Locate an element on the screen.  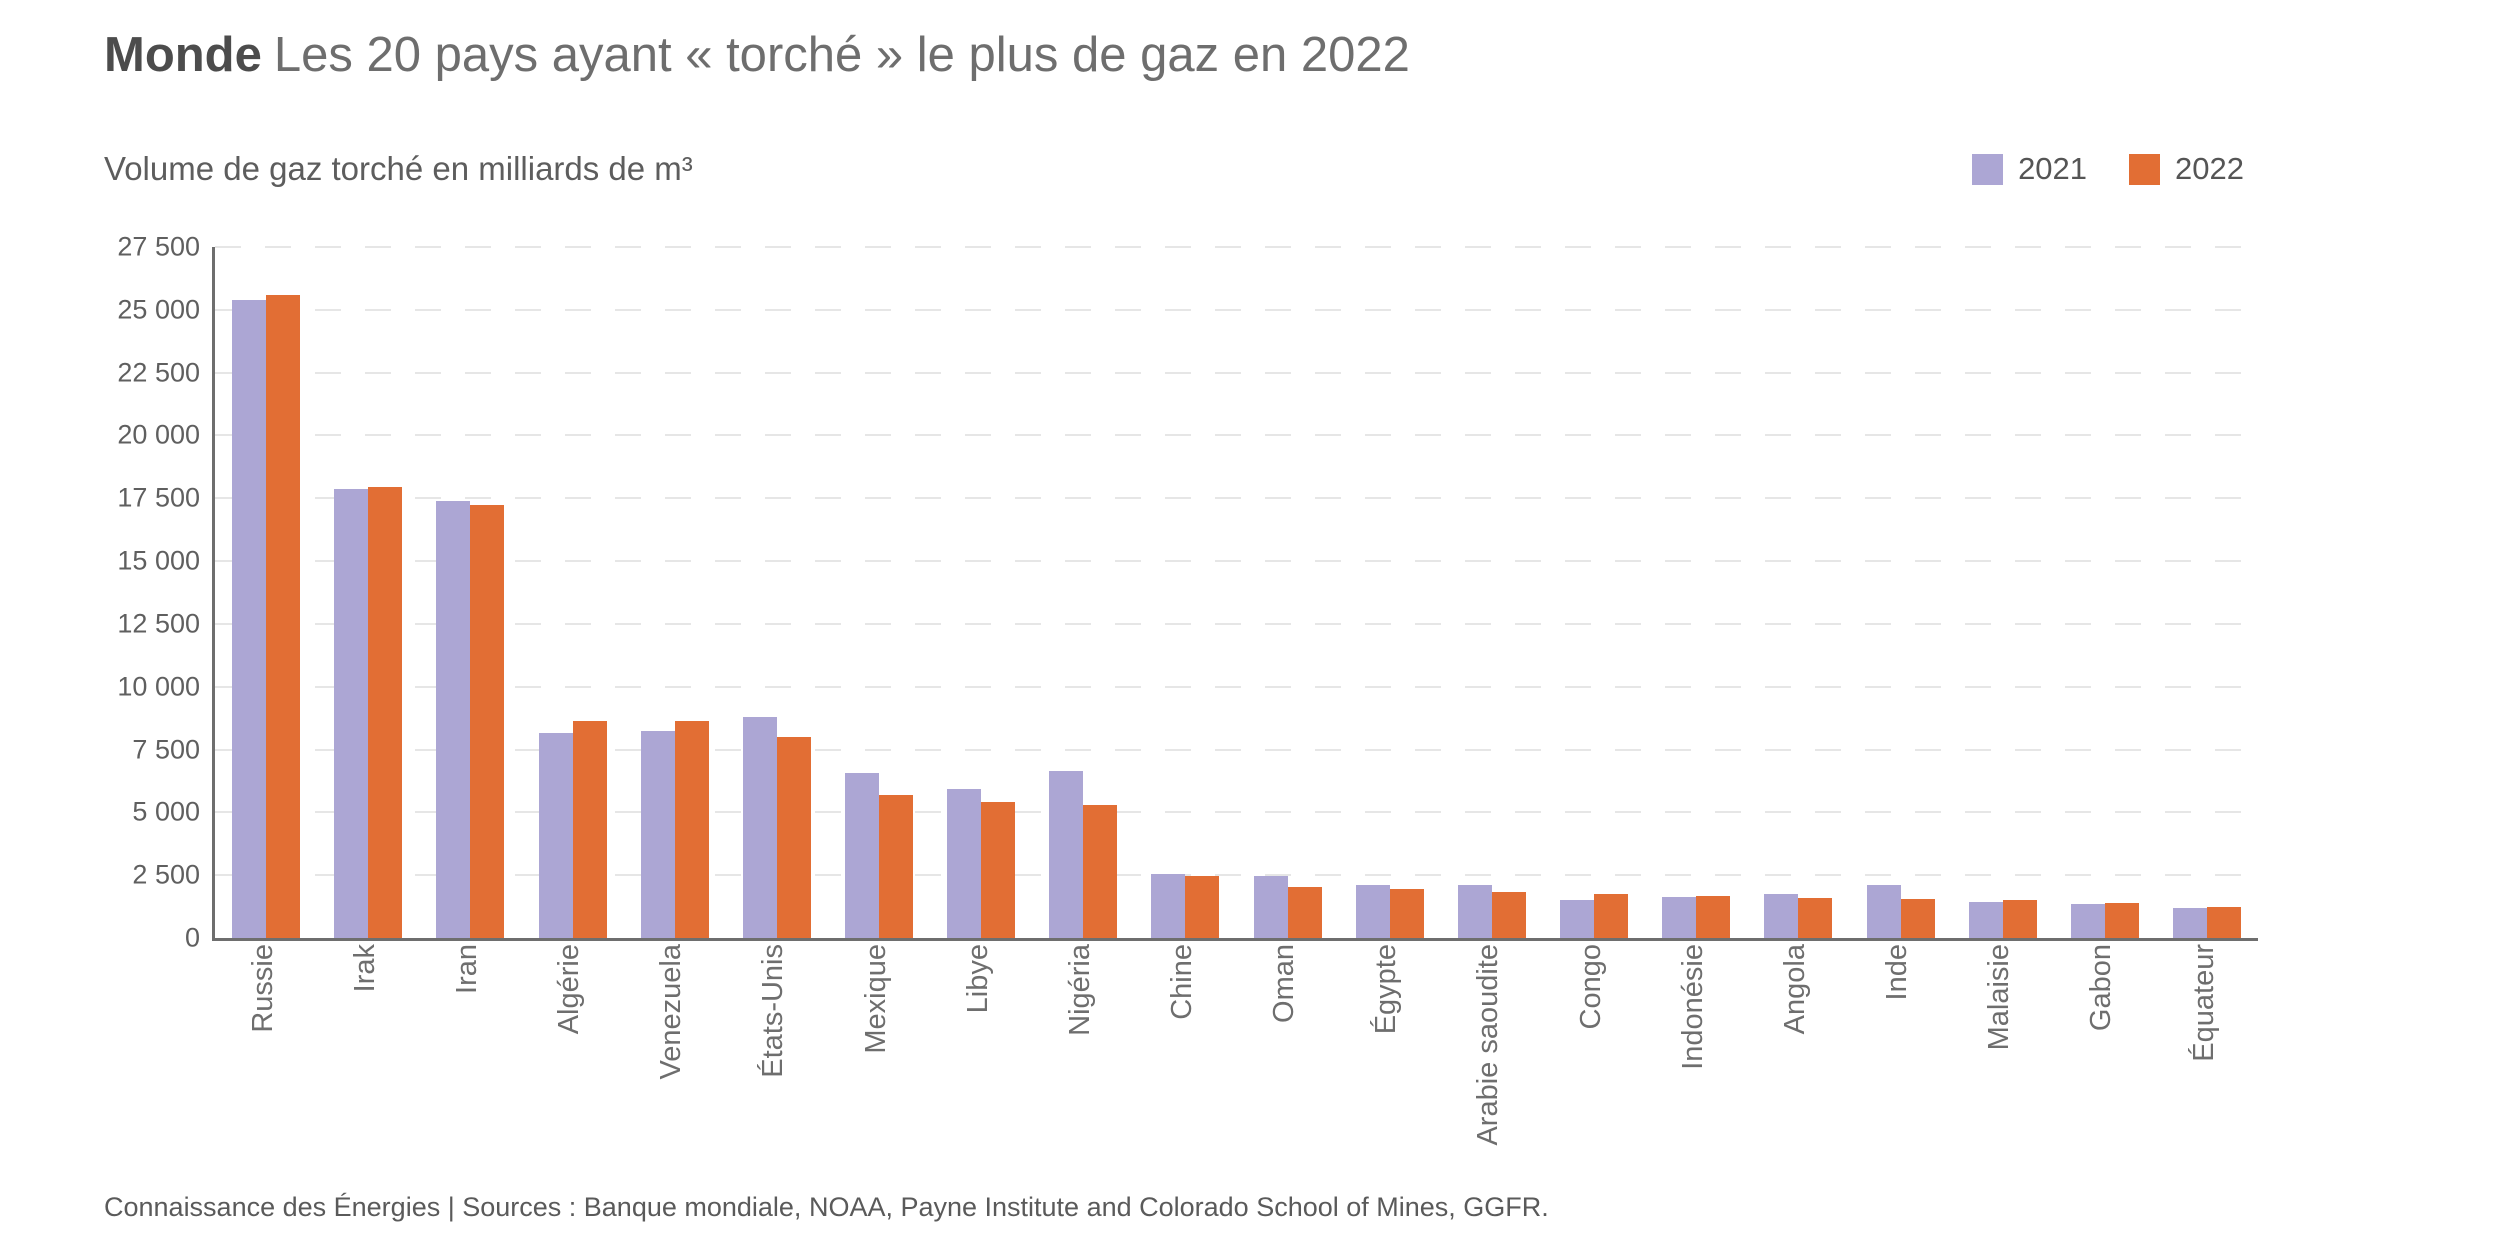
x-axis-label: Arabie saoudite is located at coordinates (1488, 1045).